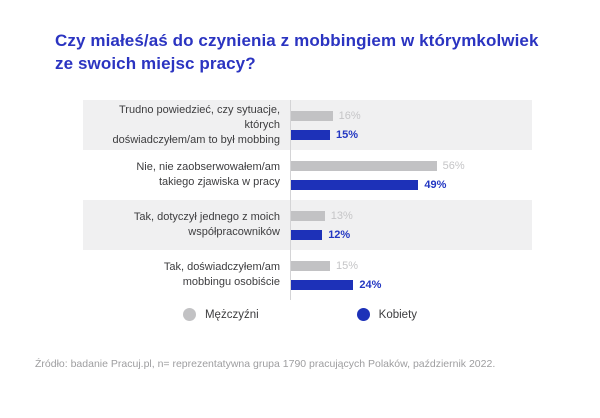 The image size is (600, 418). Describe the element at coordinates (349, 115) in the screenshot. I see `value-label-men: 16%` at that location.